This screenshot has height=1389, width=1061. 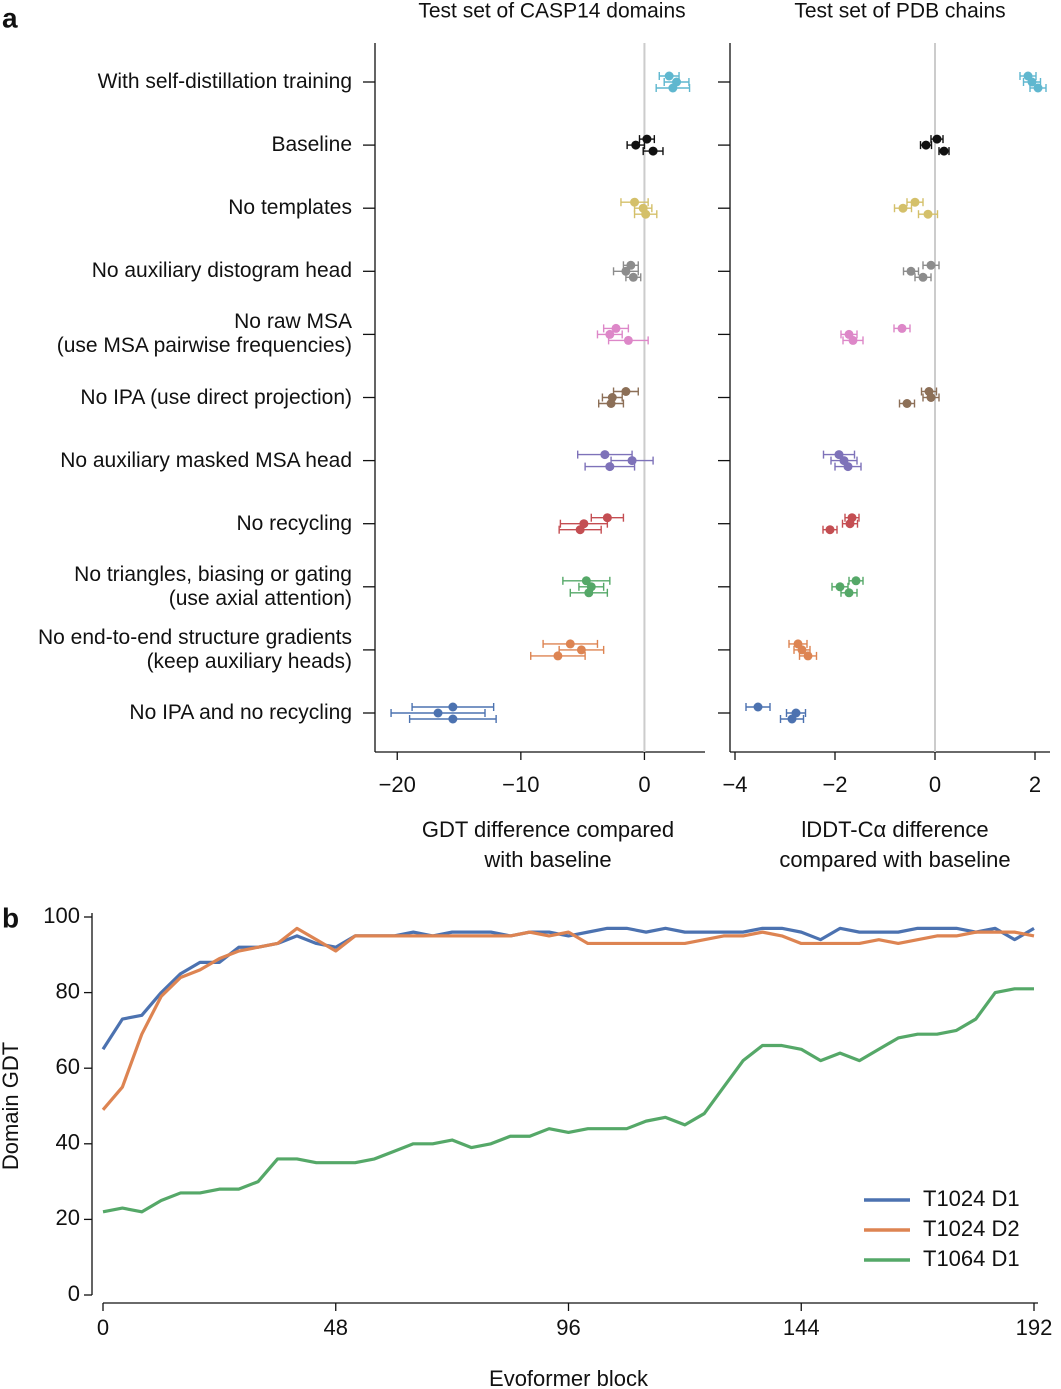 What do you see at coordinates (68, 1142) in the screenshot?
I see `y-tick-label: 40` at bounding box center [68, 1142].